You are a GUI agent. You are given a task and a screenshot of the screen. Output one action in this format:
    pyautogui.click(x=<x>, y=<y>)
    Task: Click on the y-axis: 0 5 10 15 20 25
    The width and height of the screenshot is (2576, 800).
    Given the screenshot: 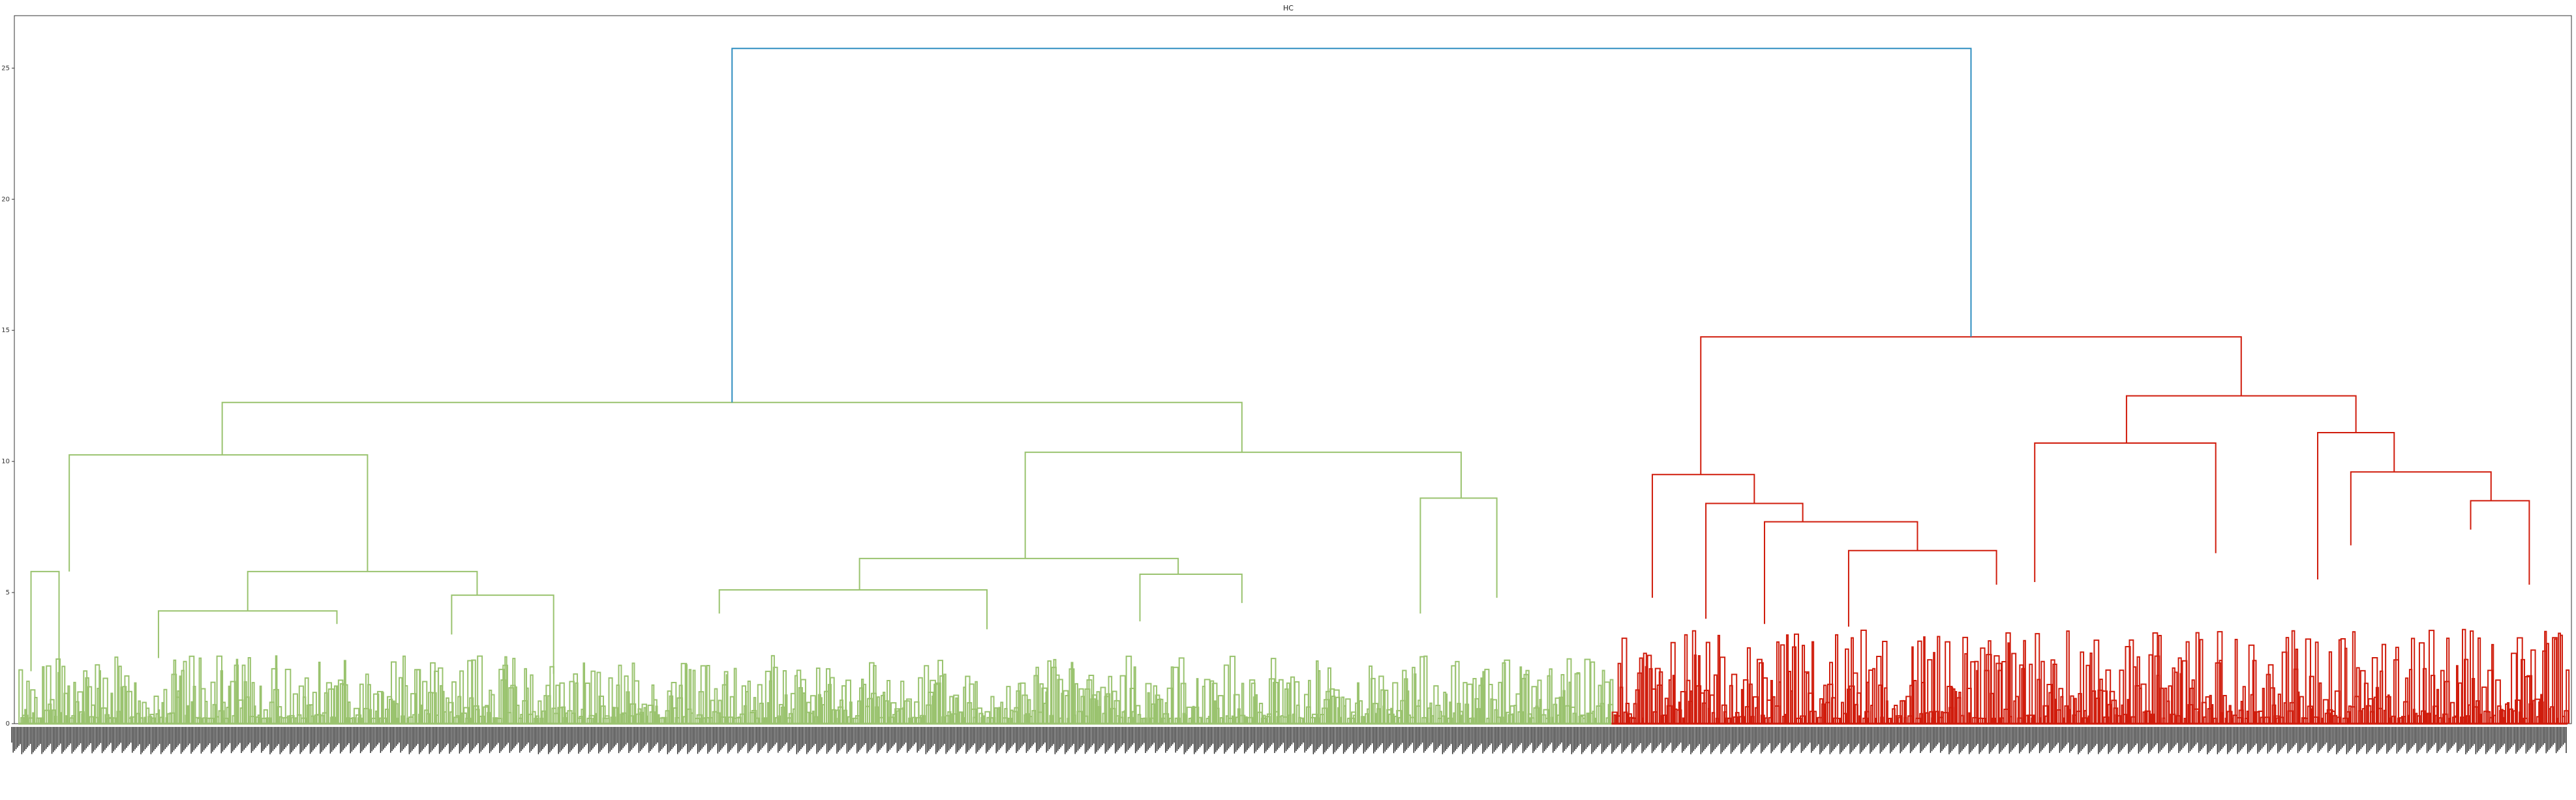 What is the action you would take?
    pyautogui.click(x=8, y=396)
    